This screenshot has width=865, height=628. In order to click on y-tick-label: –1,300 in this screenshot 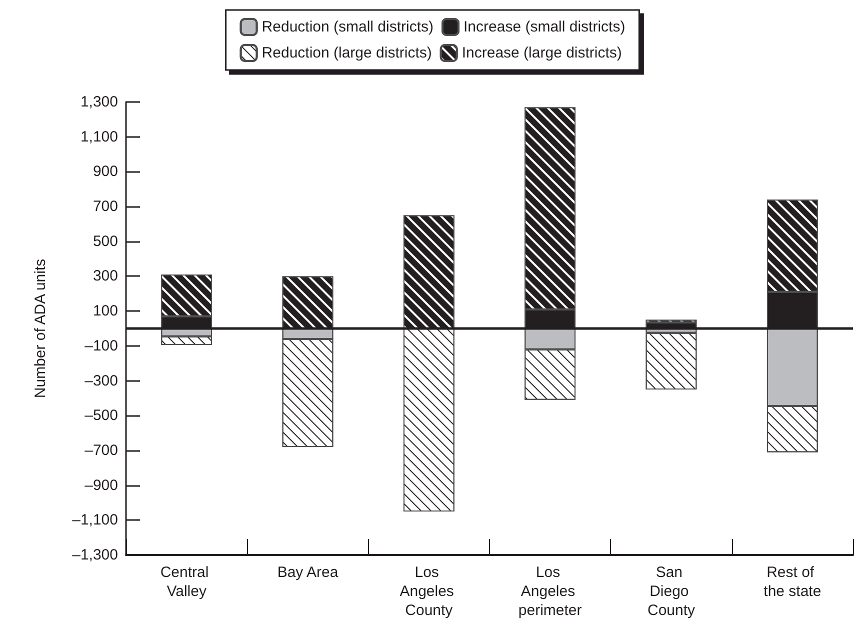, I will do `click(95, 555)`.